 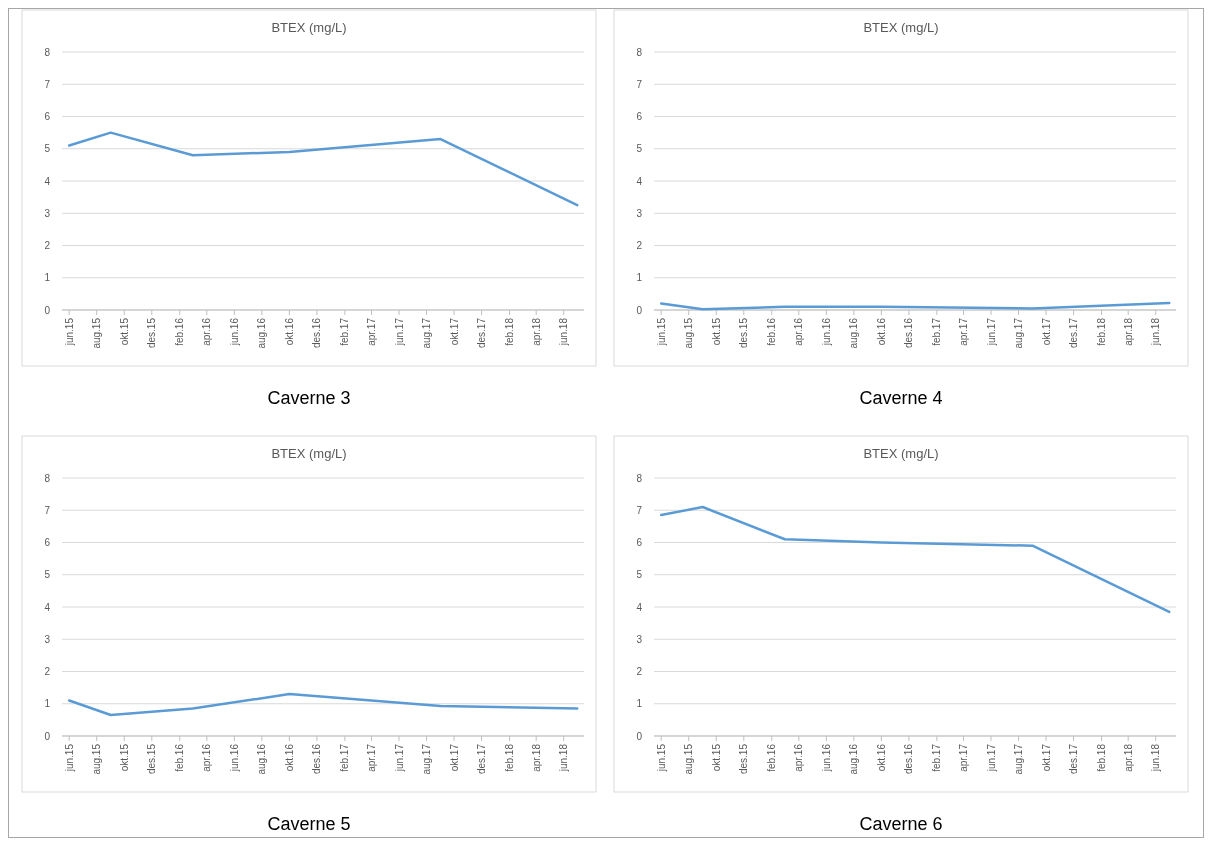 I want to click on text: Caverne 6, so click(x=901, y=824).